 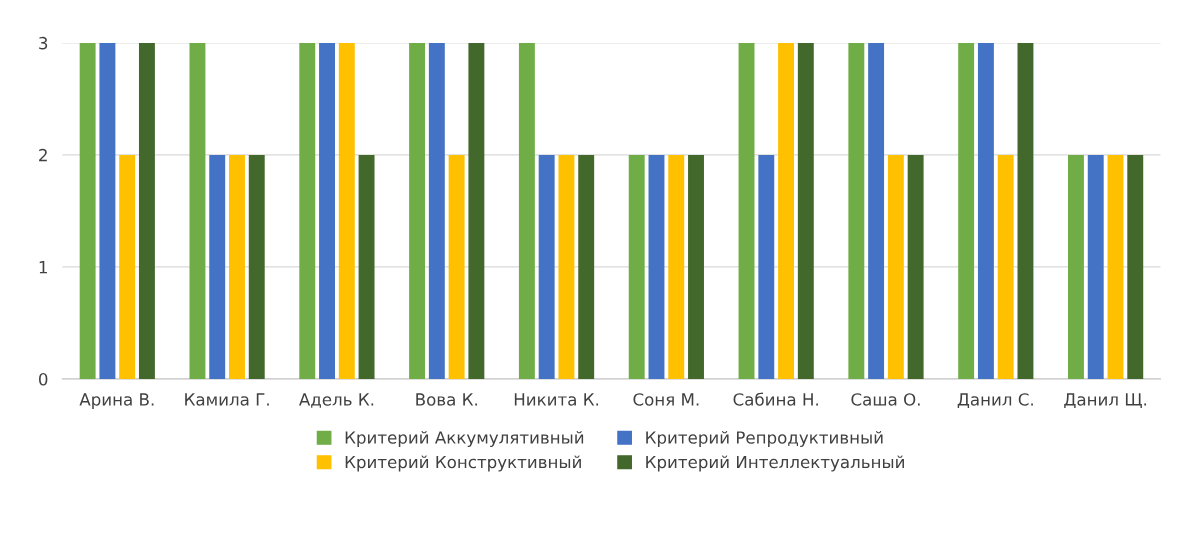 I want to click on x-tick-label: Сабина Н., so click(x=775, y=399).